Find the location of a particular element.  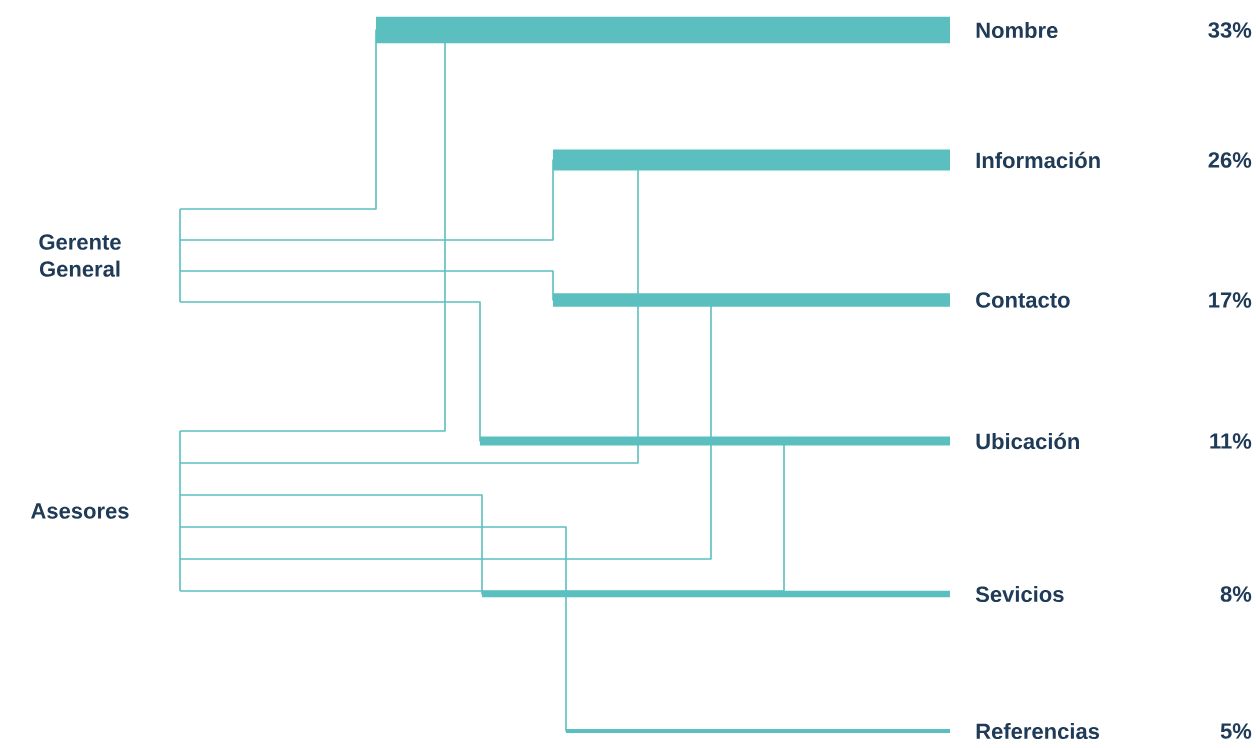

category-label: Nombre is located at coordinates (1017, 30).